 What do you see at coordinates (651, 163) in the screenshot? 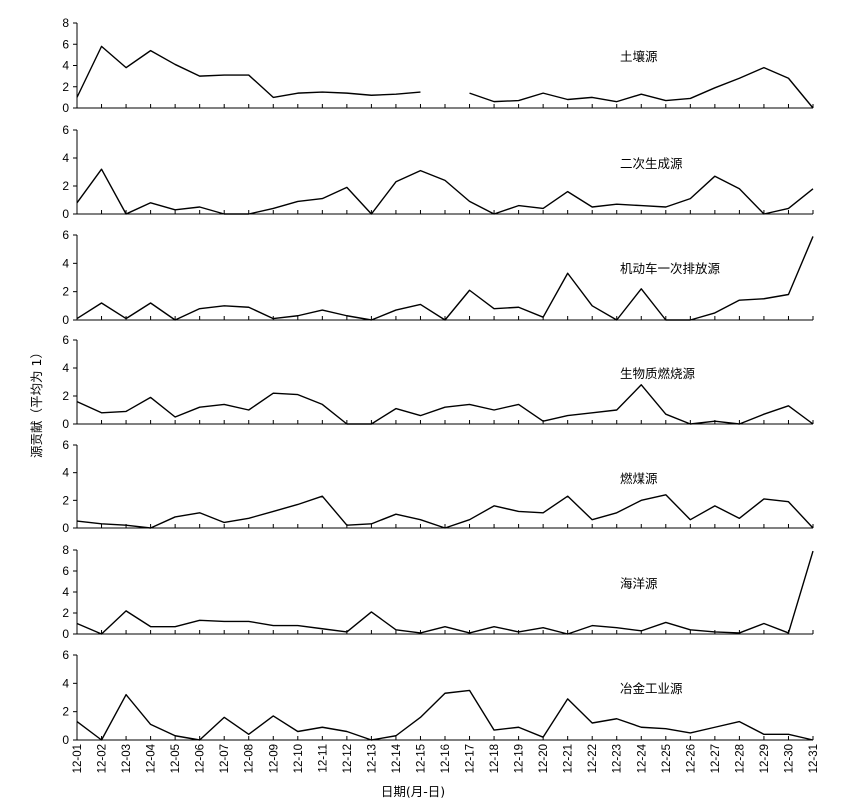
I see `panel-label: 二次生成源` at bounding box center [651, 163].